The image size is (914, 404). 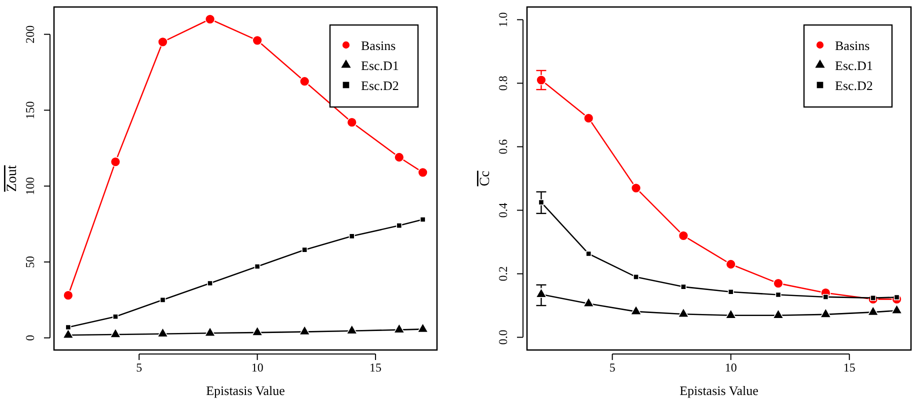 I want to click on y-tick-label: 0.6, so click(x=503, y=146).